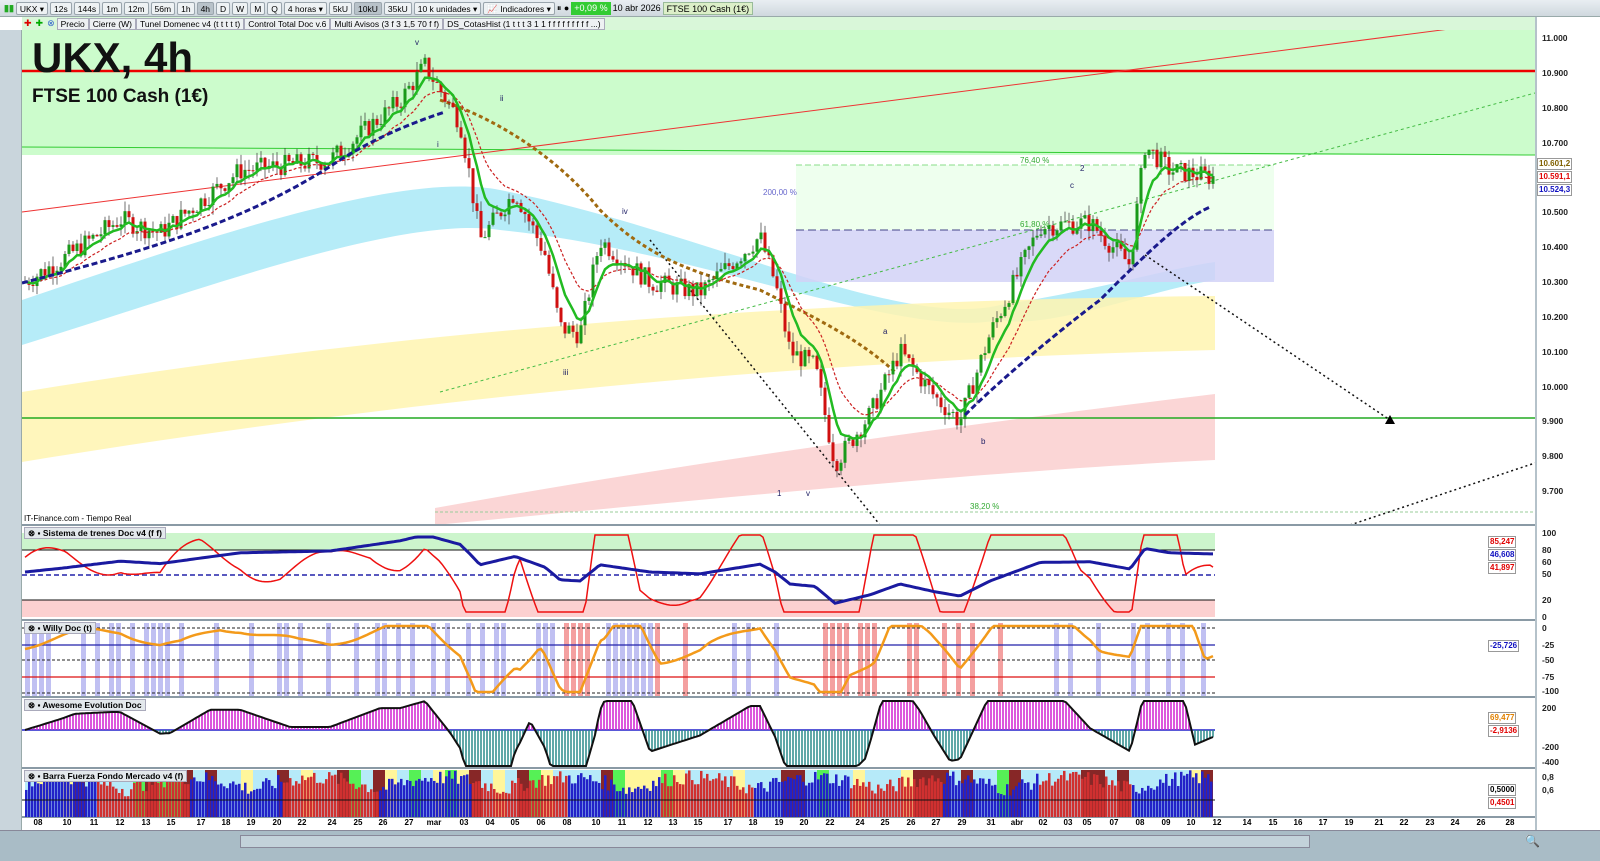 This screenshot has height=861, width=1600. What do you see at coordinates (1087, 822) in the screenshot?
I see `date-tick: 05` at bounding box center [1087, 822].